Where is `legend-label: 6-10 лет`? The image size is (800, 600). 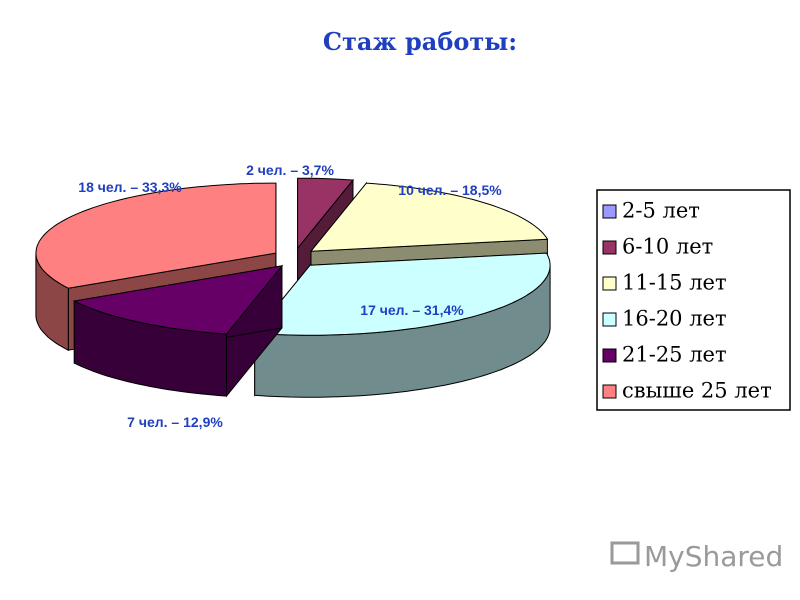
legend-label: 6-10 лет is located at coordinates (667, 247).